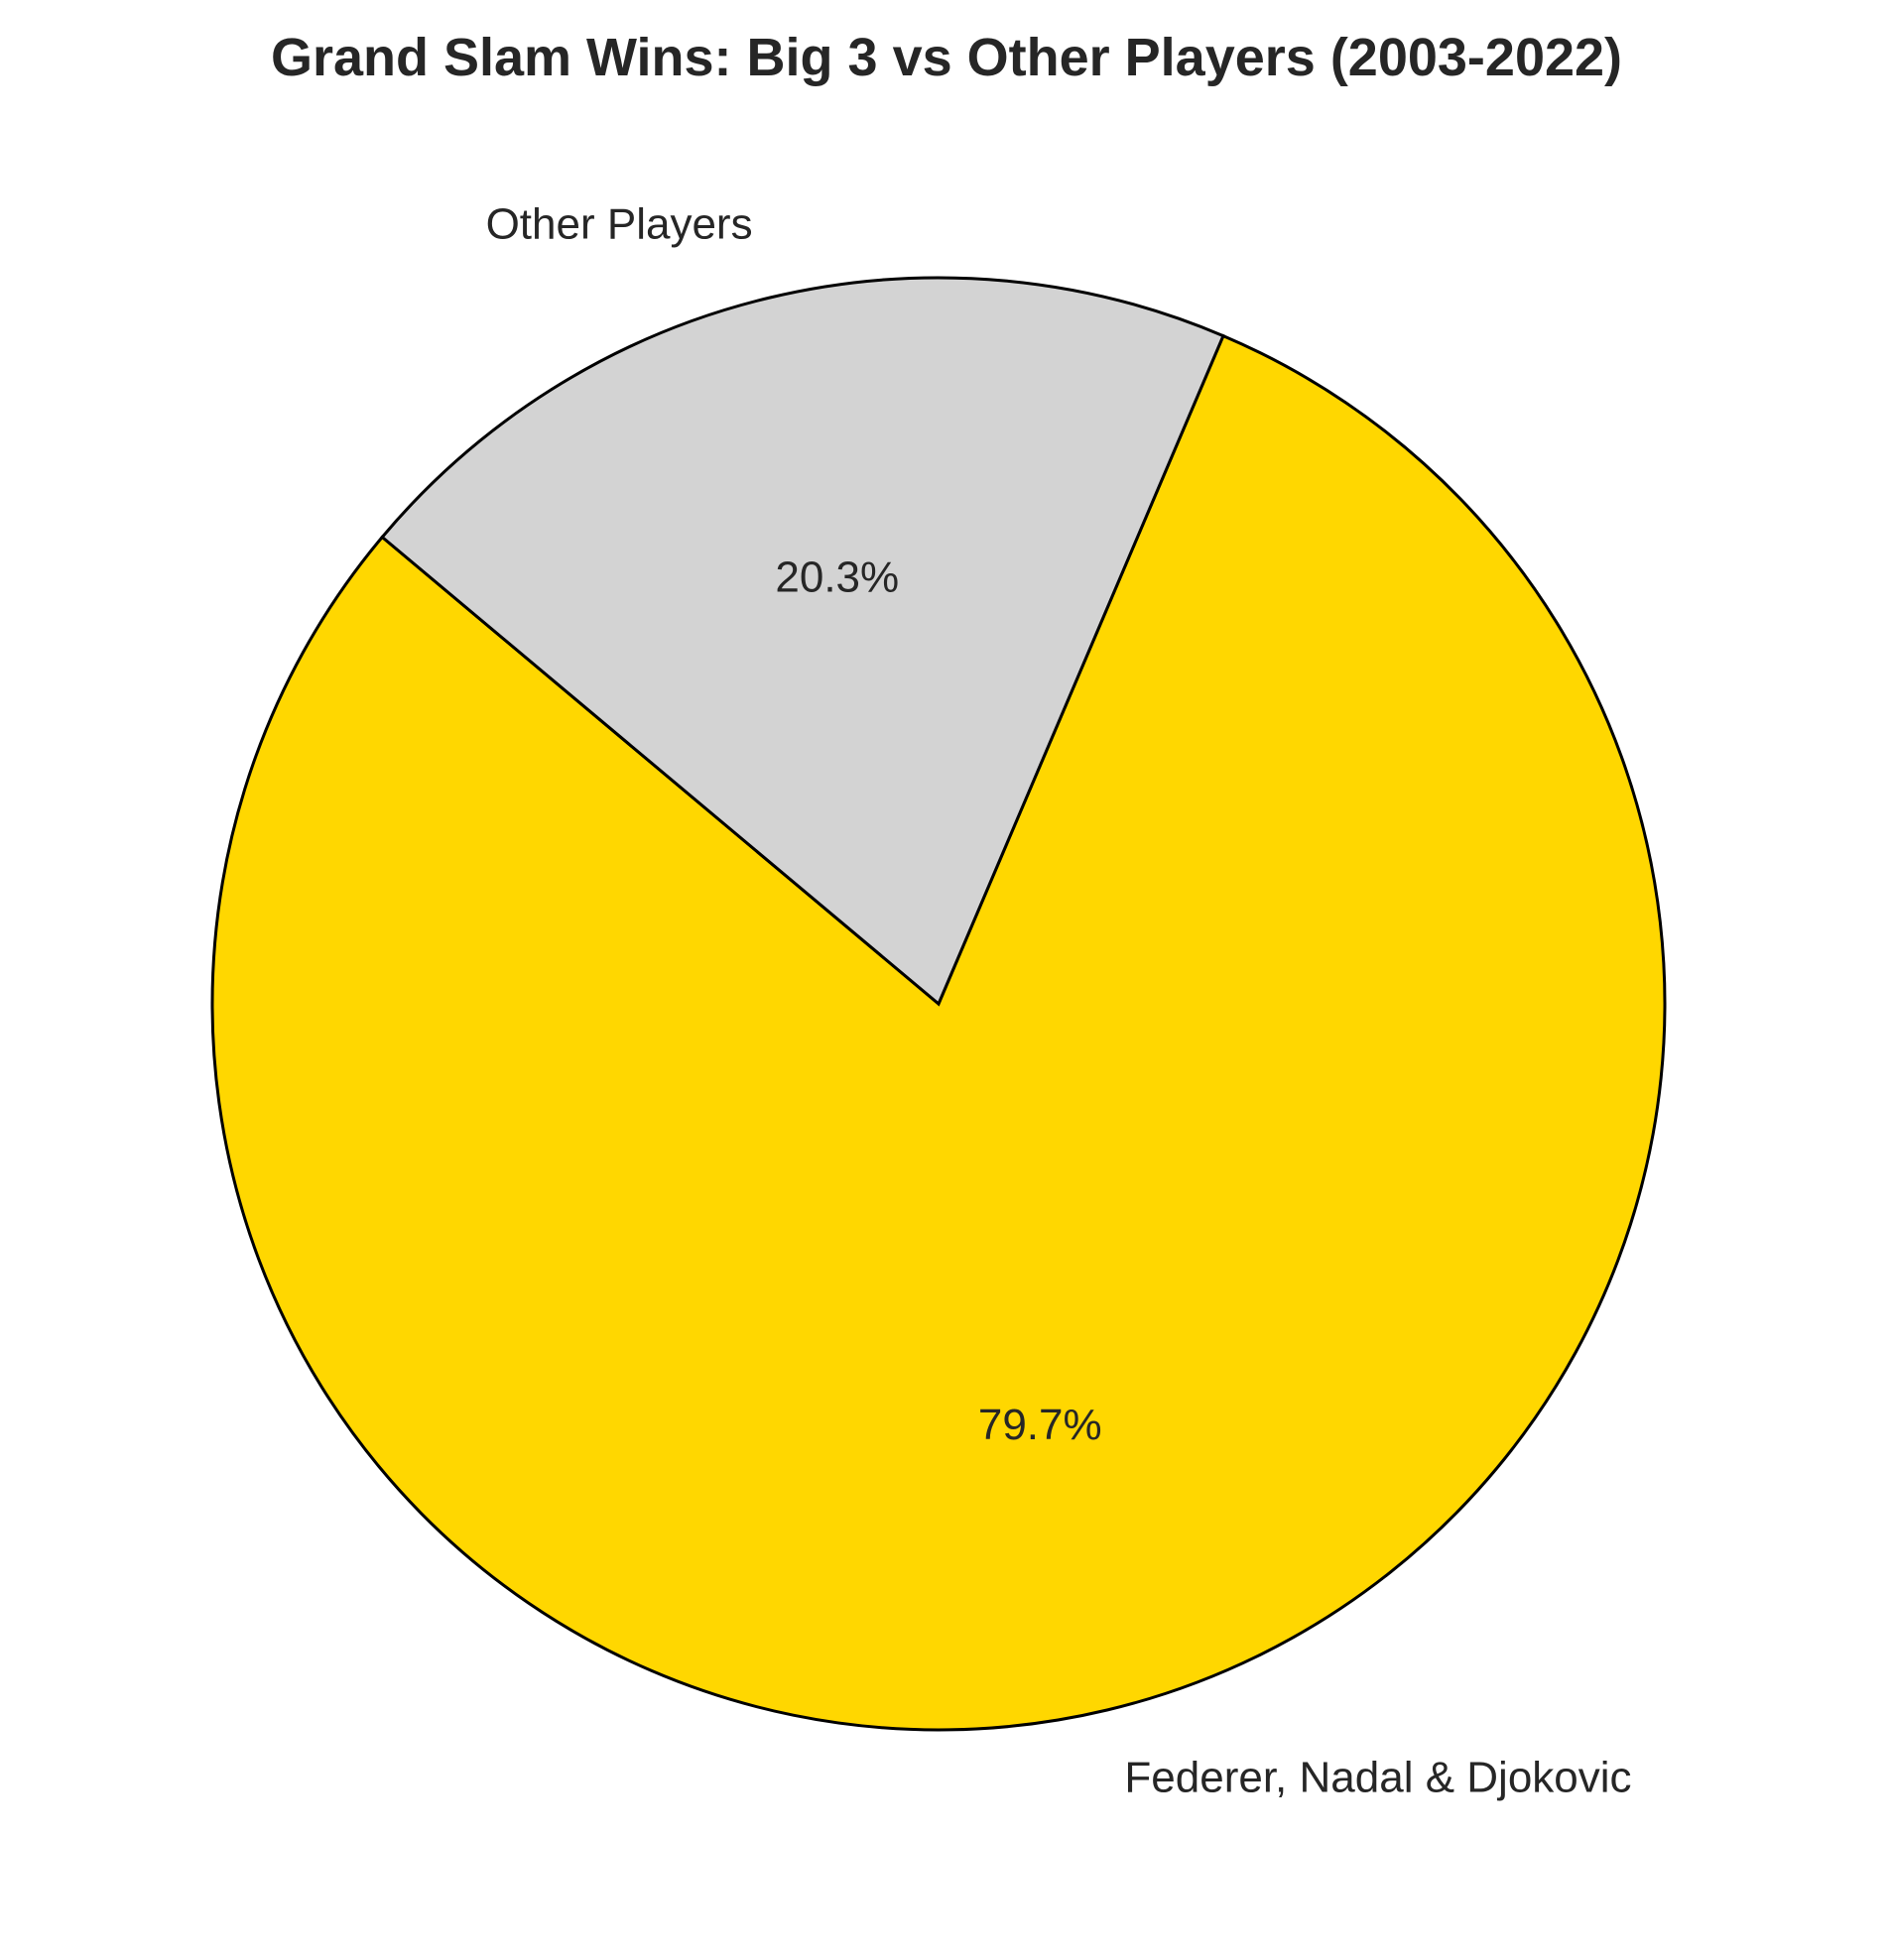 The image size is (1893, 1960). I want to click on slice-percent-1: 20.3%, so click(837, 576).